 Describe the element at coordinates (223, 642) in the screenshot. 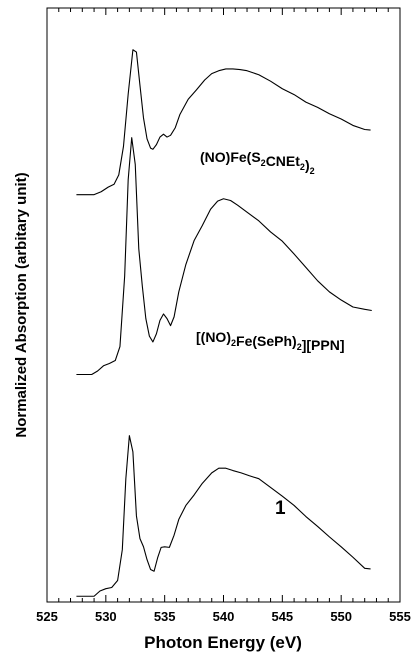

I see `x-axis-title: Photon Energy (eV)` at that location.